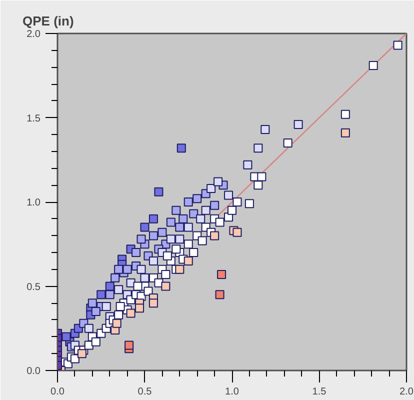 This screenshot has height=400, width=414. I want to click on y-tick-label: 2.0, so click(33, 34).